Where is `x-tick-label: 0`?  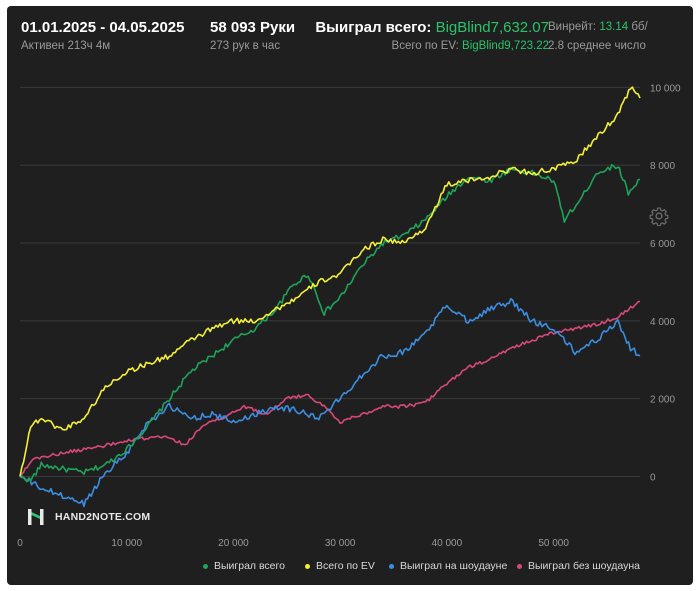 x-tick-label: 0 is located at coordinates (20, 543).